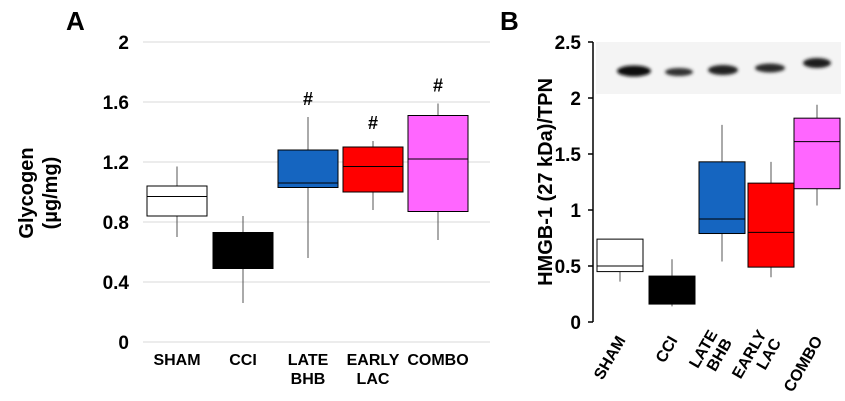 The width and height of the screenshot is (845, 401). I want to click on panel-a-category-label-late-bhb: LATE BHB, so click(308, 370).